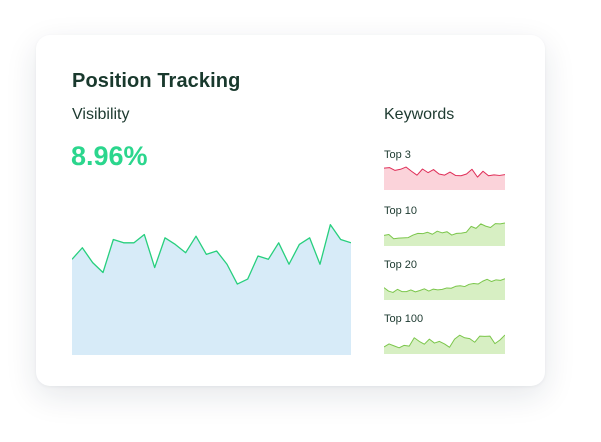 This screenshot has width=601, height=442. Describe the element at coordinates (444, 231) in the screenshot. I see `top-10-line` at that location.